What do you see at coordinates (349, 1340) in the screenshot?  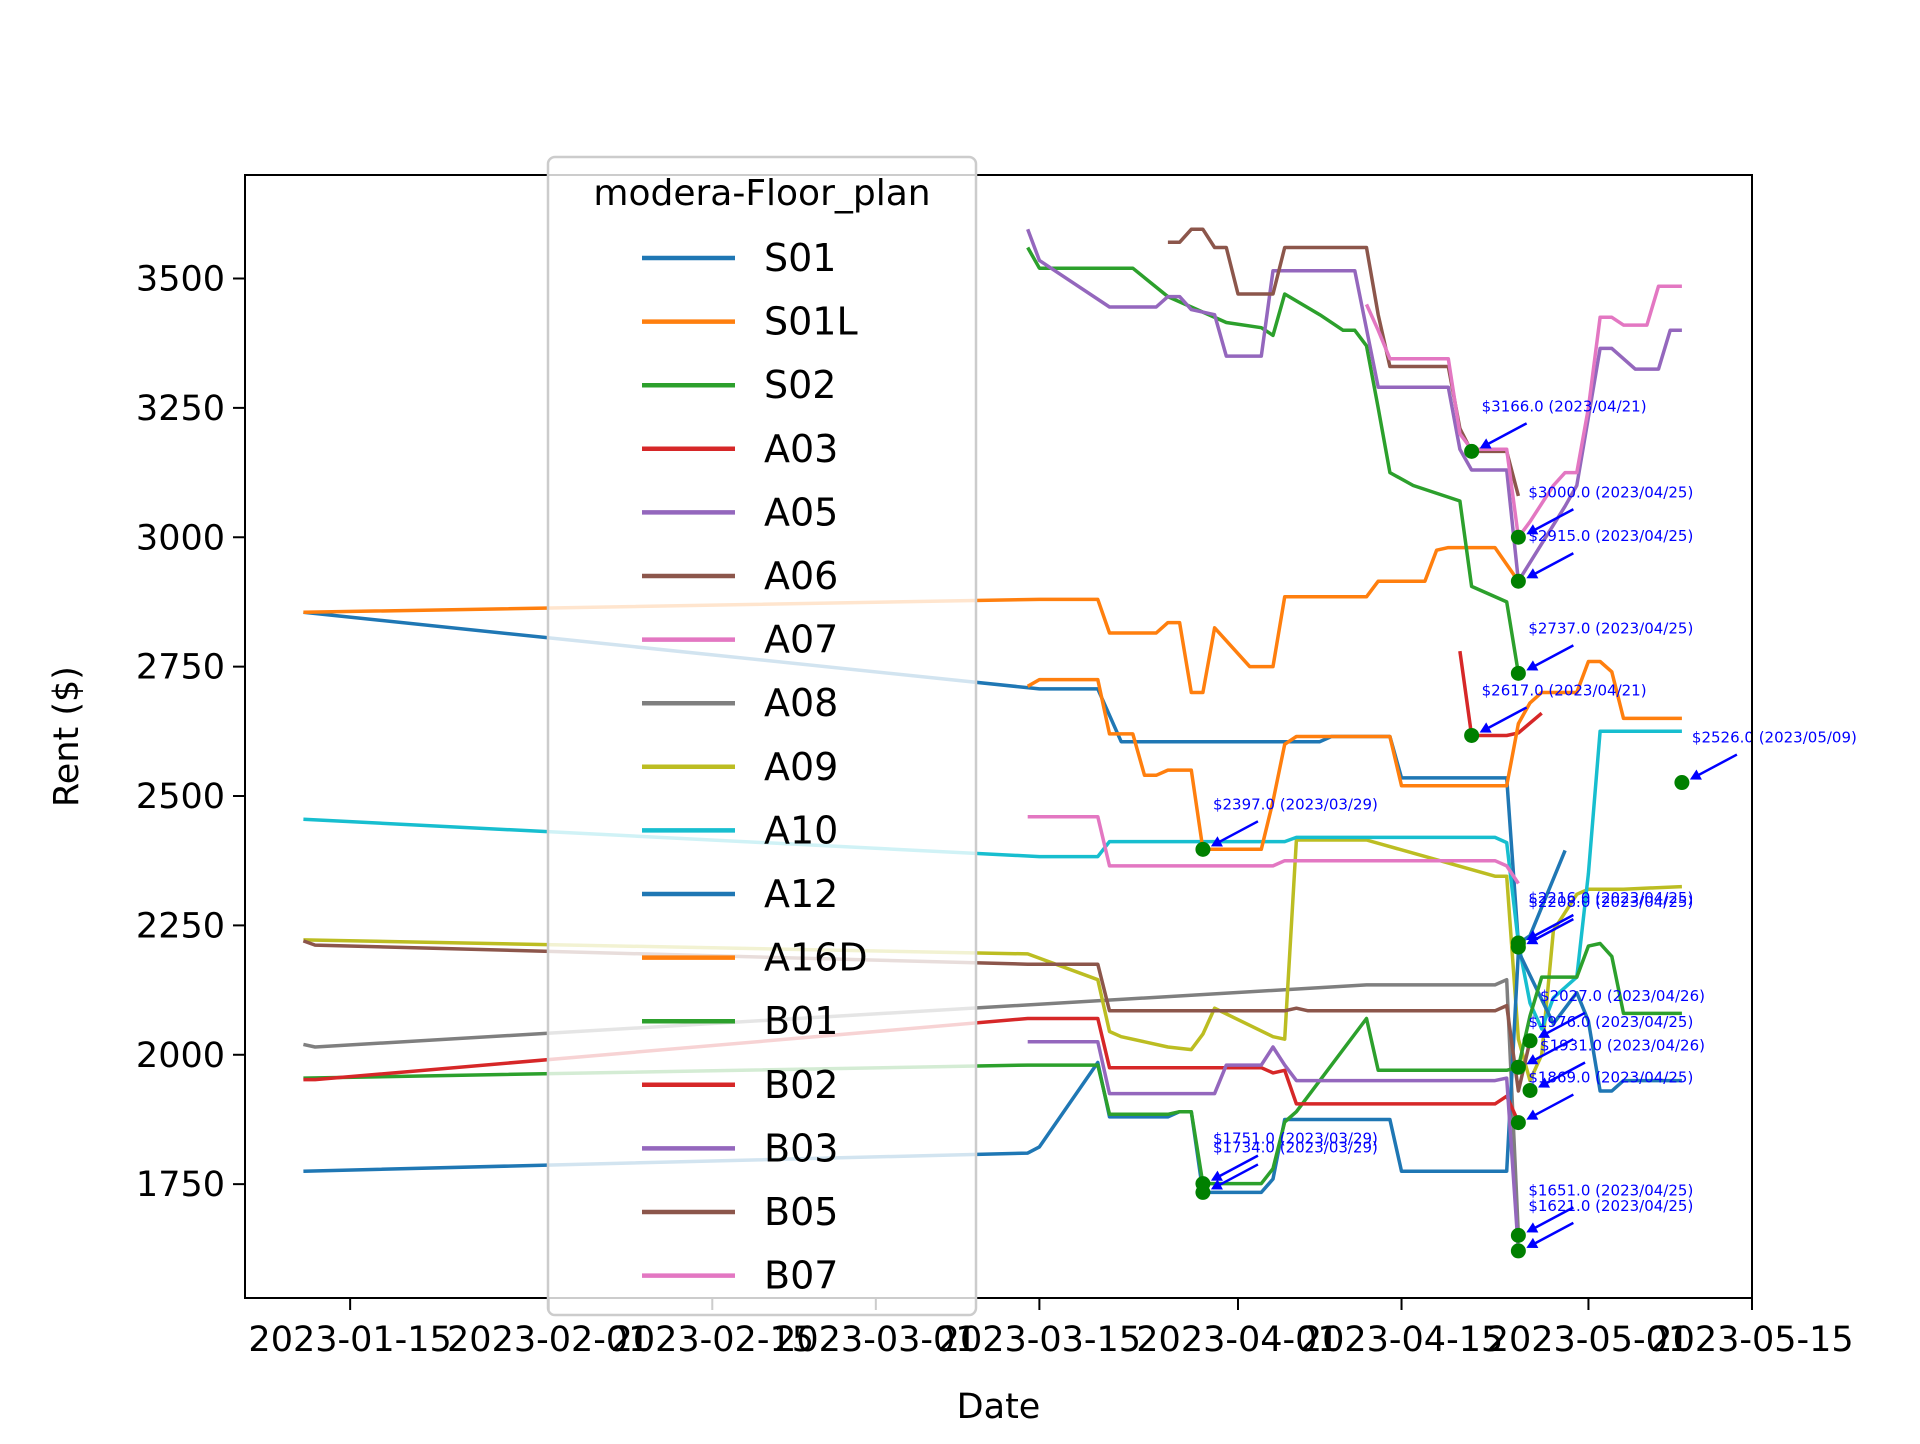 I see `x-tick-label-2023-01-15: 2023-01-15` at bounding box center [349, 1340].